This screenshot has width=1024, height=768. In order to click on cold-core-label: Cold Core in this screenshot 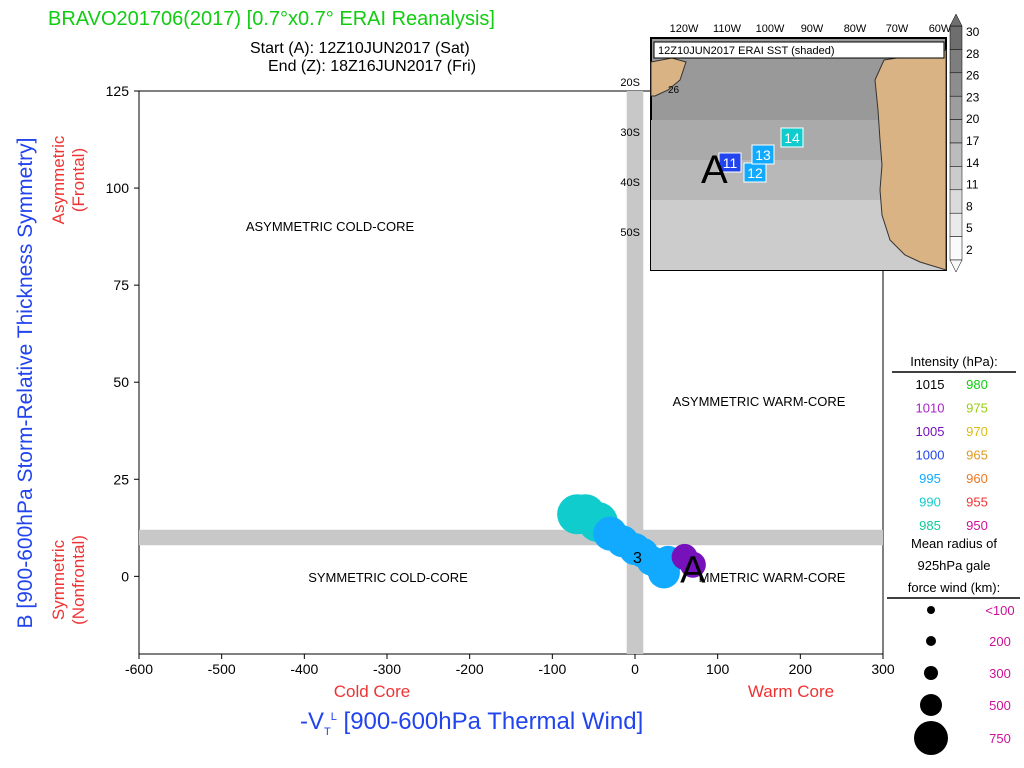, I will do `click(372, 691)`.